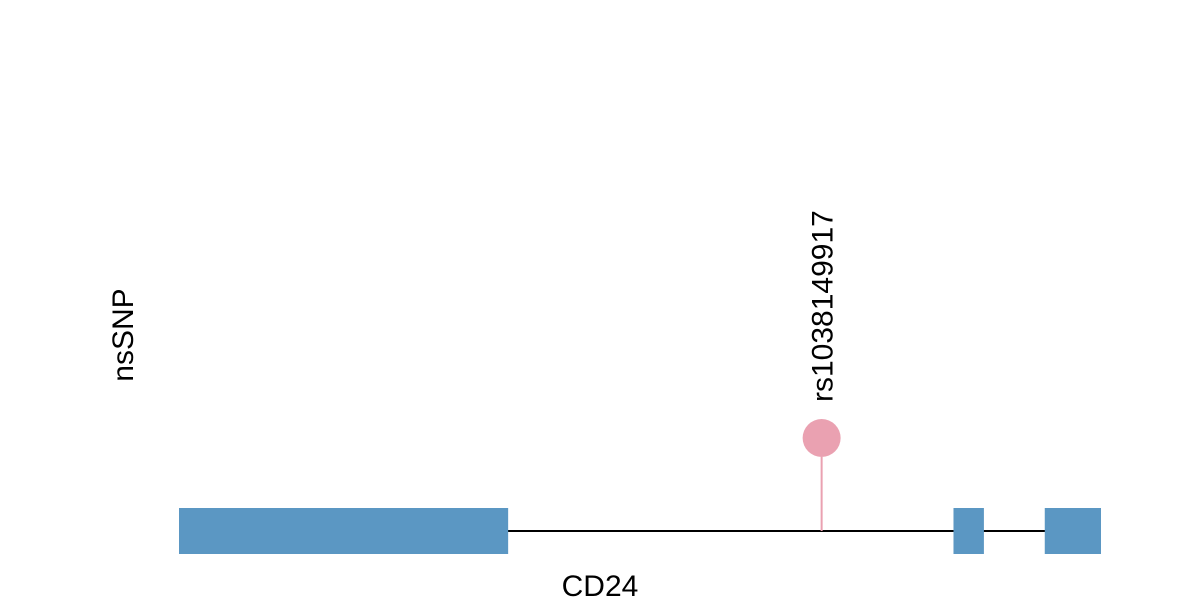  Describe the element at coordinates (123, 334) in the screenshot. I see `track-label: nsSNP` at that location.